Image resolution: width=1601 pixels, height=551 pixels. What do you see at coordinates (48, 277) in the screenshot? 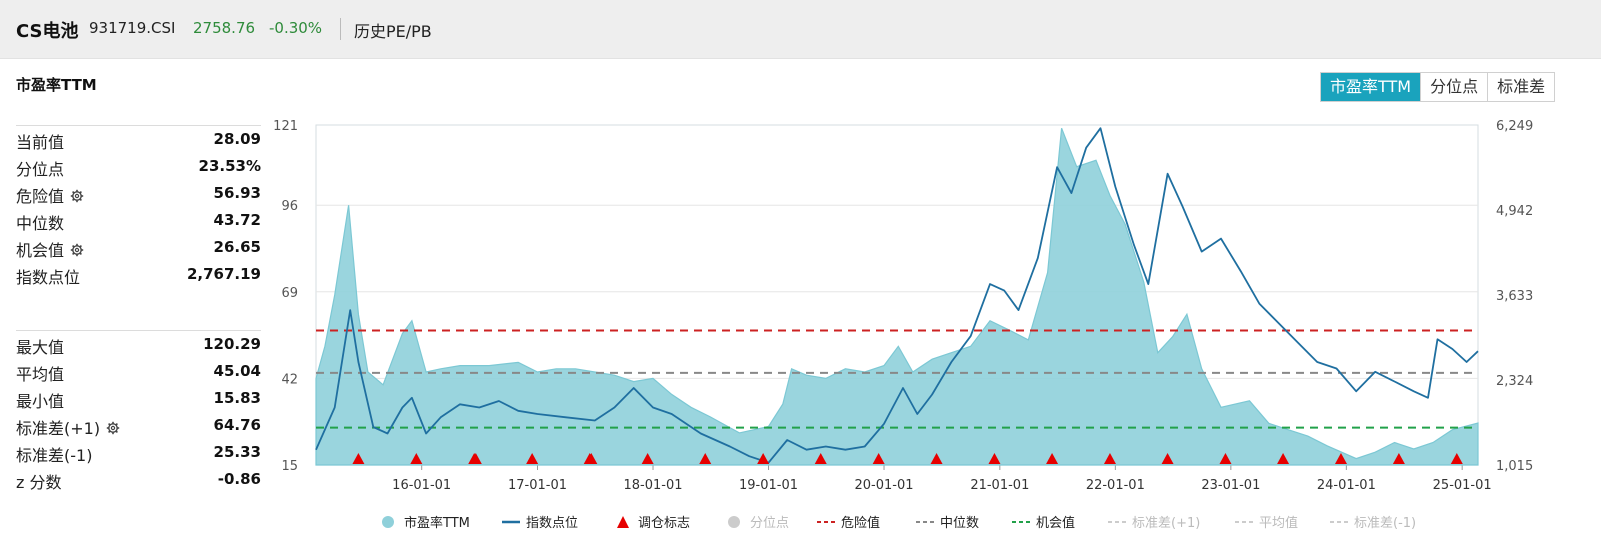
I see `stat-label: 指数点位` at bounding box center [48, 277].